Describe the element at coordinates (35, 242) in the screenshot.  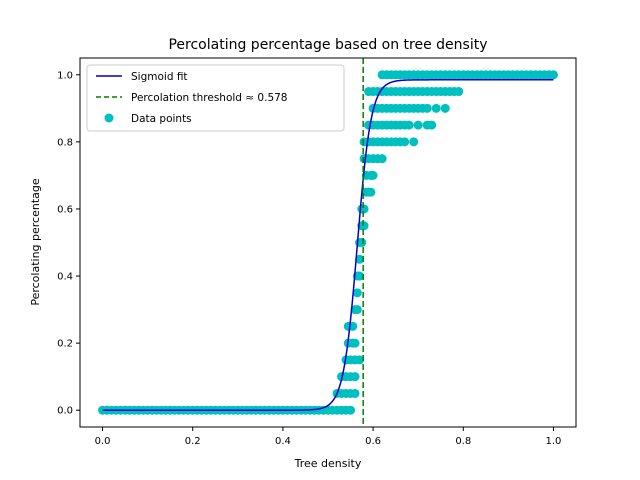
I see `y-axis-label: Percolating percentage` at that location.